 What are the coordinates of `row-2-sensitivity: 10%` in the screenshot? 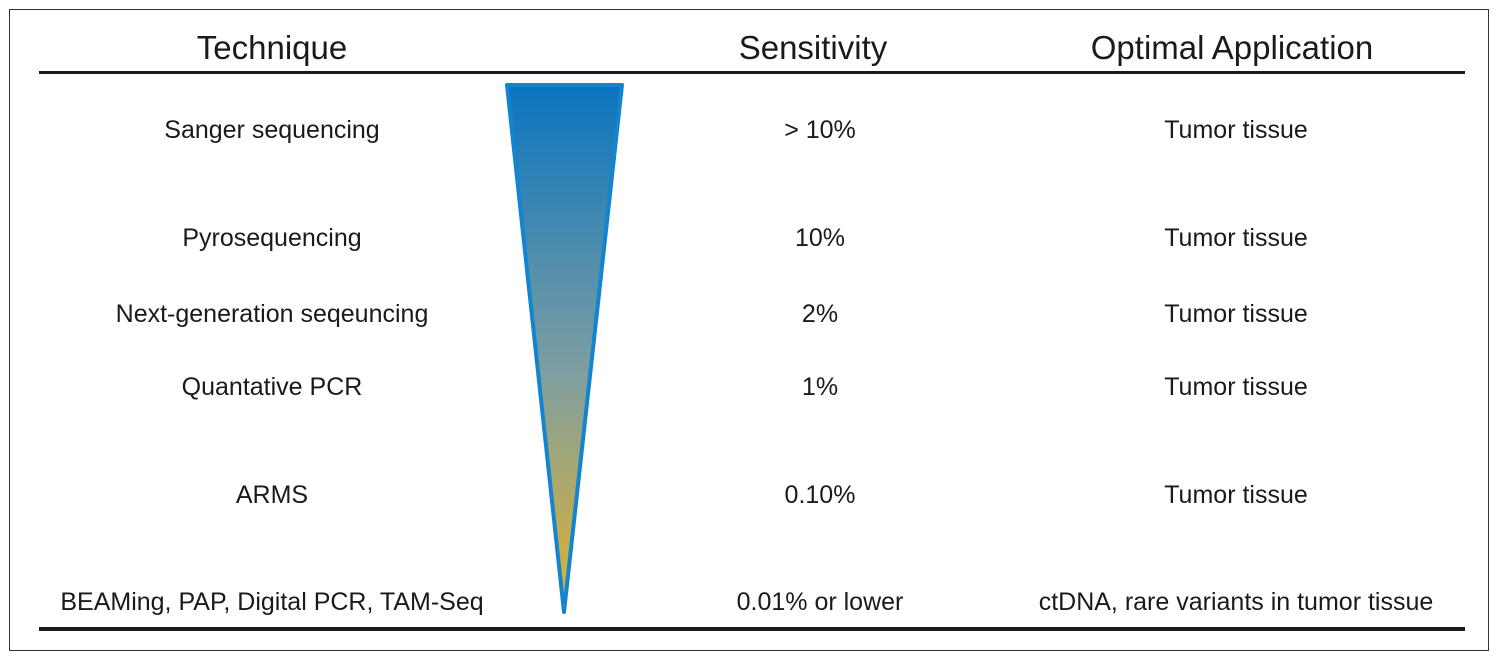 It's located at (820, 238).